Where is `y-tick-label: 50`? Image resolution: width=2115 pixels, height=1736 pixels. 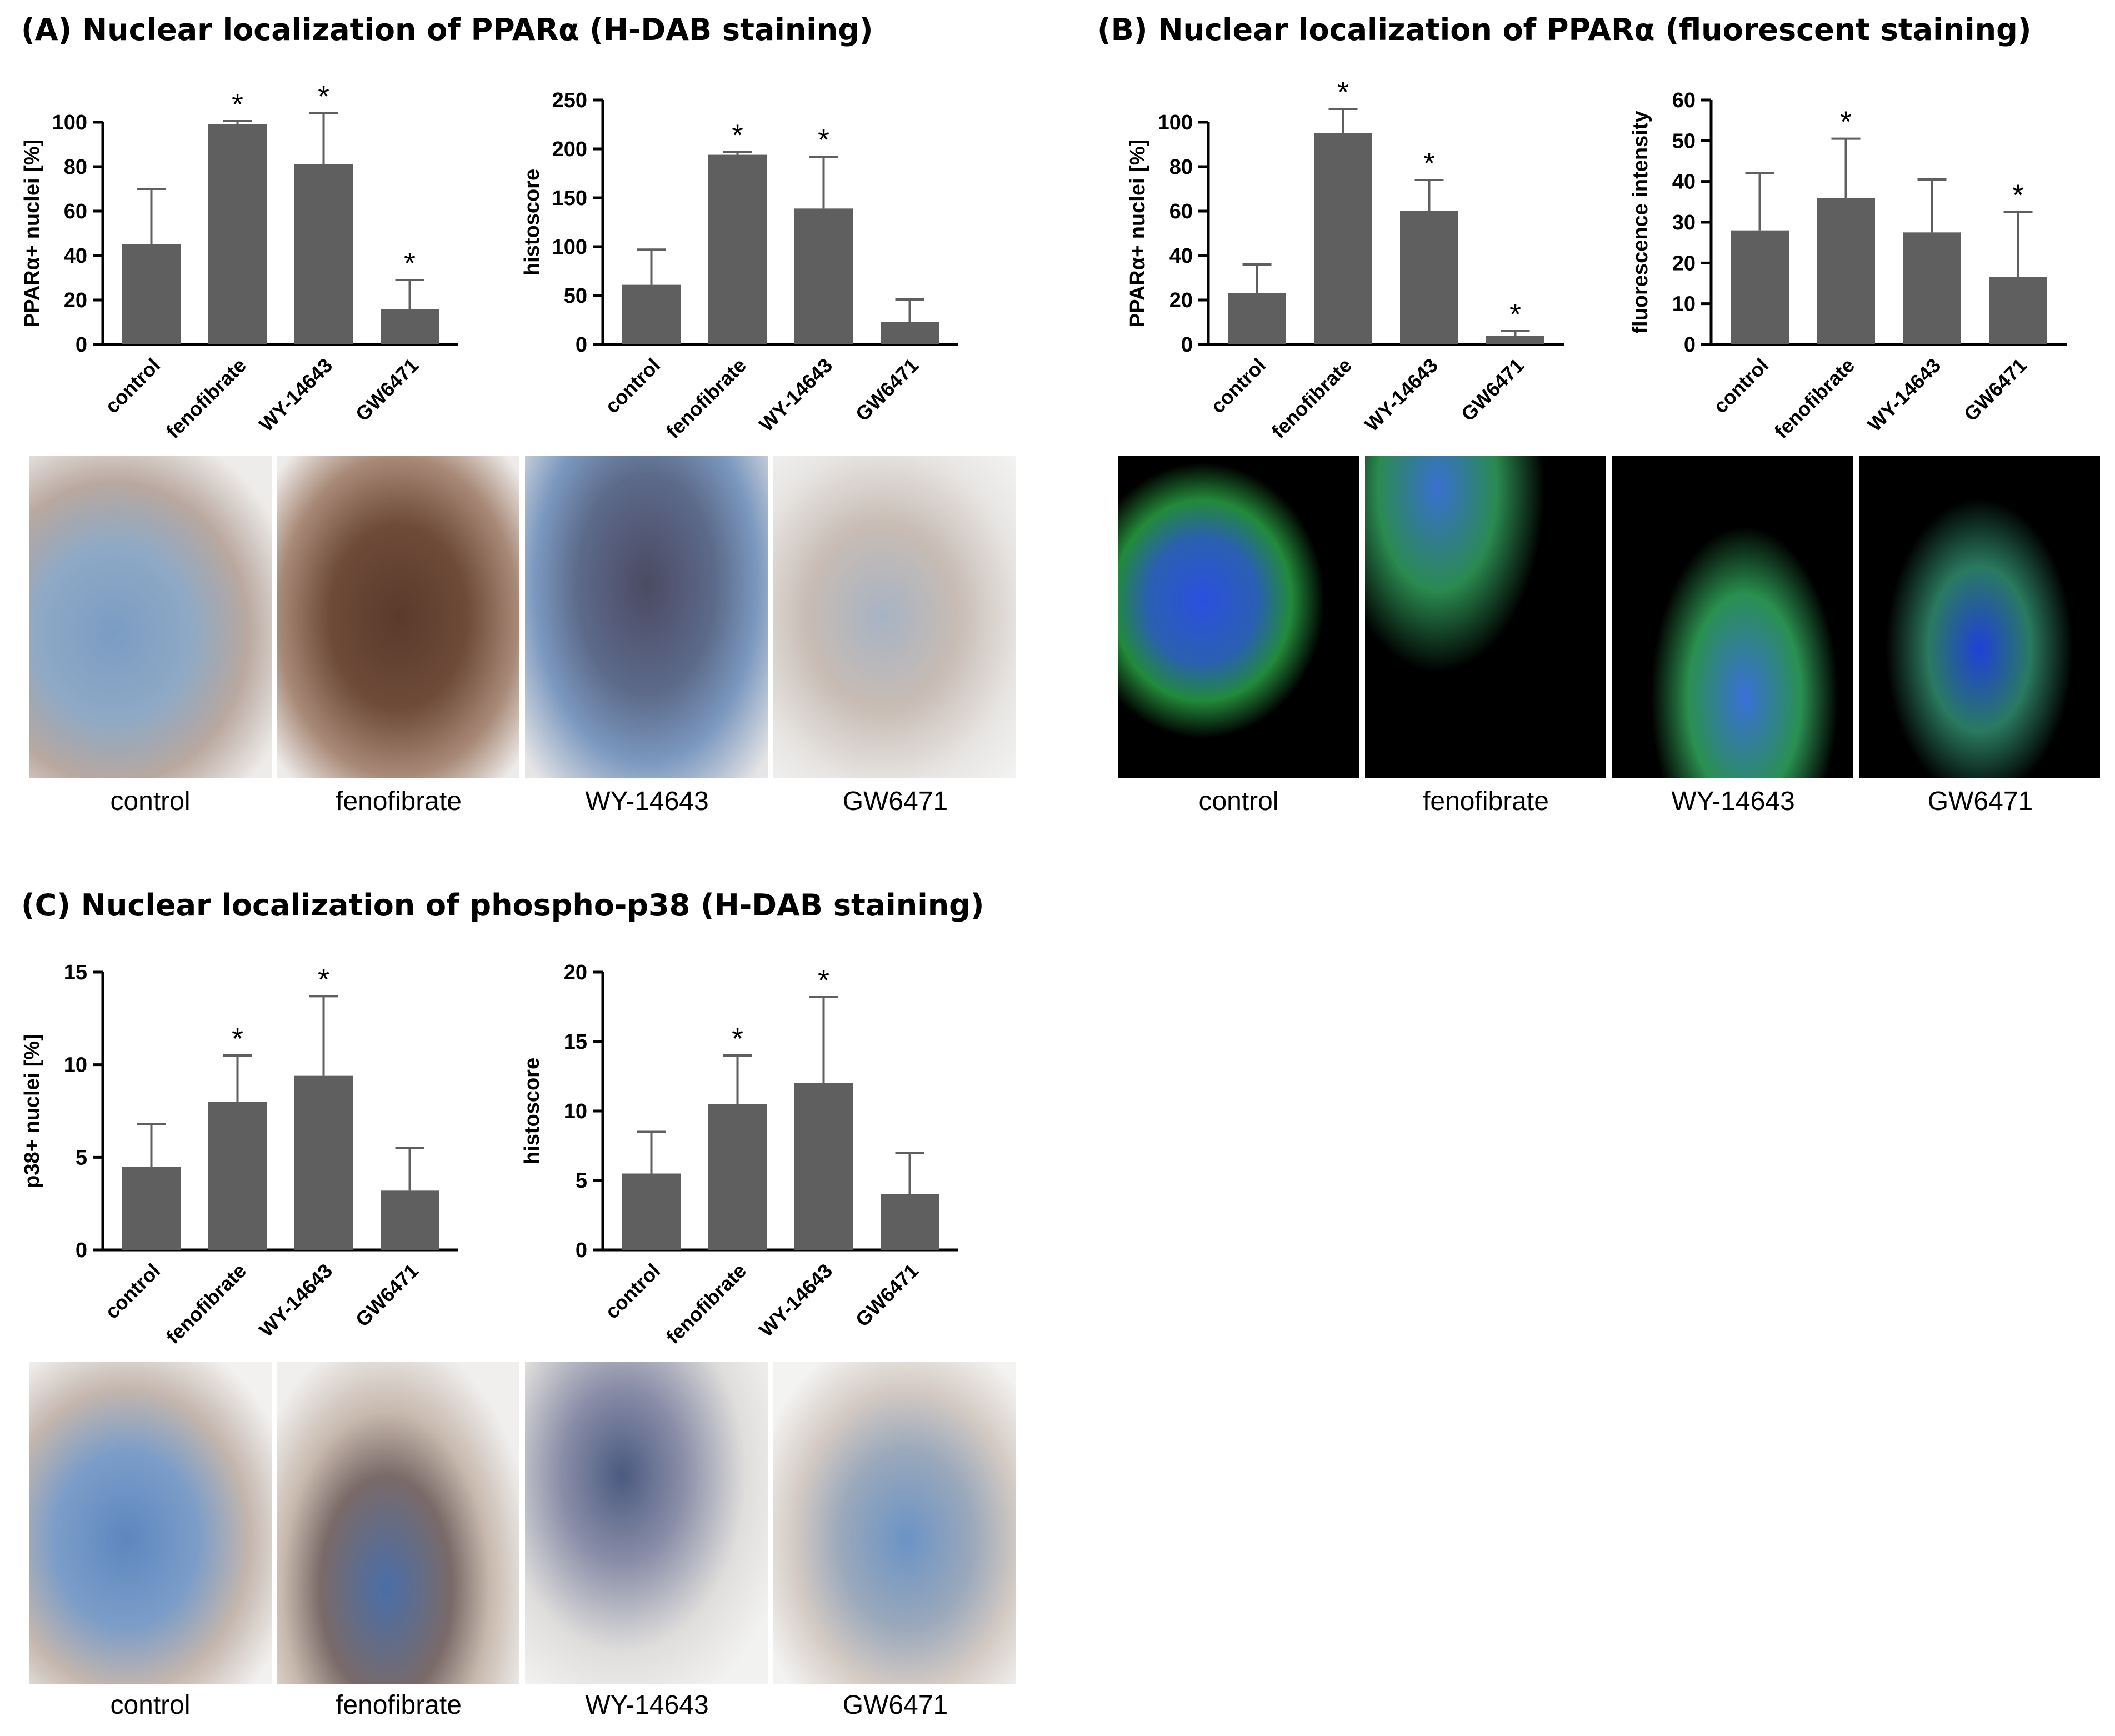 y-tick-label: 50 is located at coordinates (1684, 141).